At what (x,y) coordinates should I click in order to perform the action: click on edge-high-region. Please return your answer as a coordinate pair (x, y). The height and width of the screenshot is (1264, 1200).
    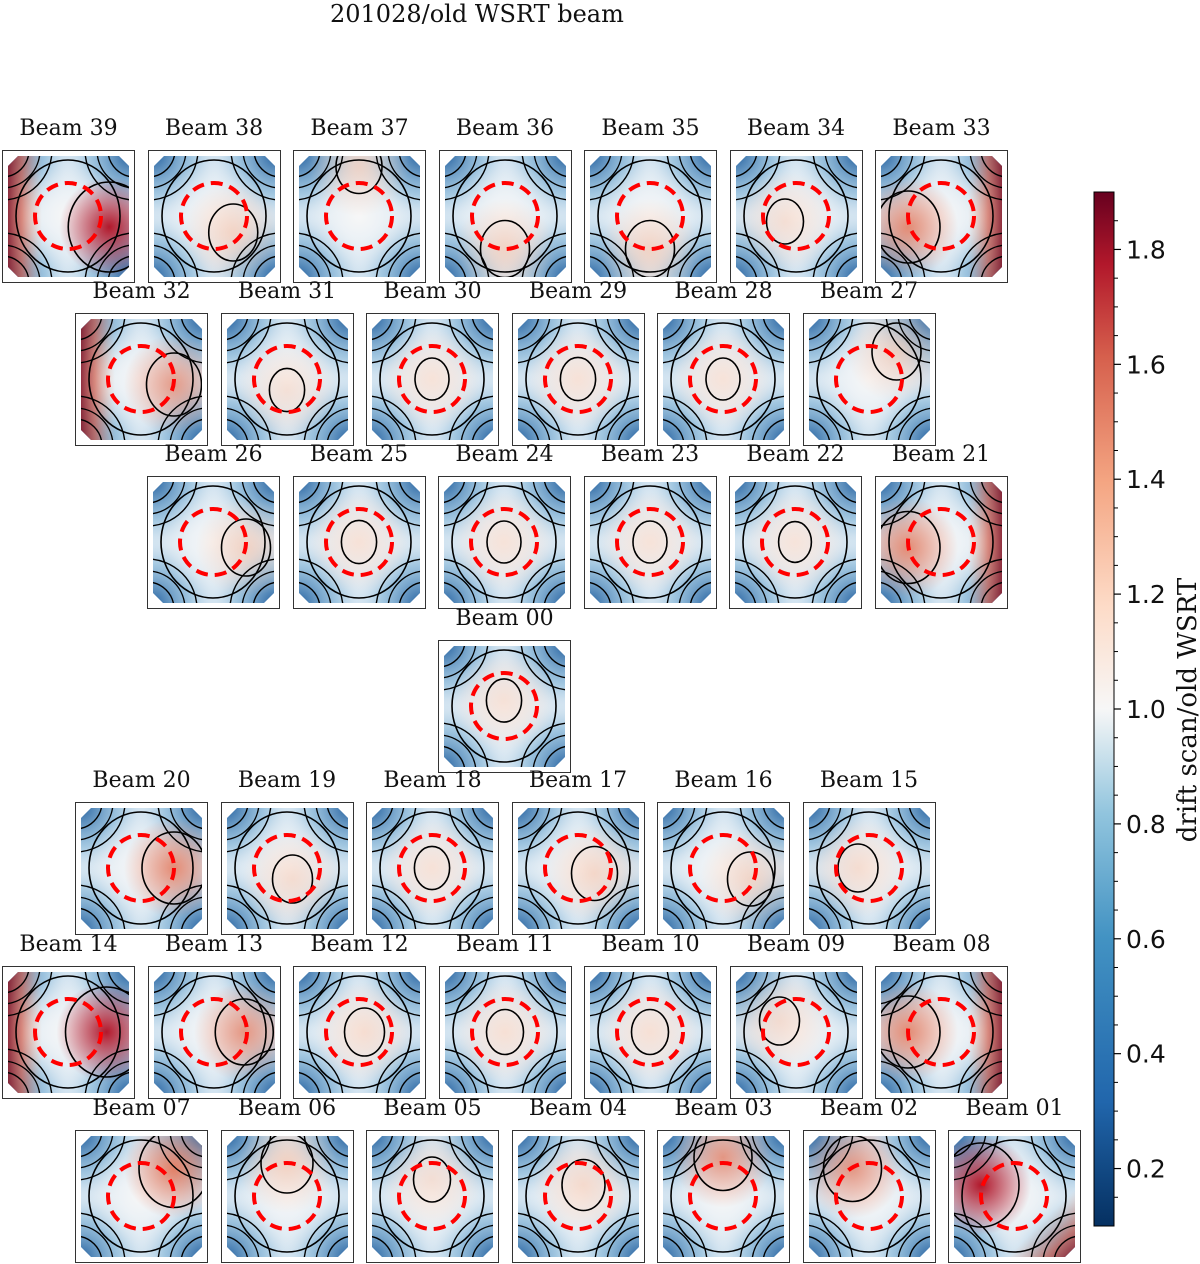
    Looking at the image, I should click on (941, 542).